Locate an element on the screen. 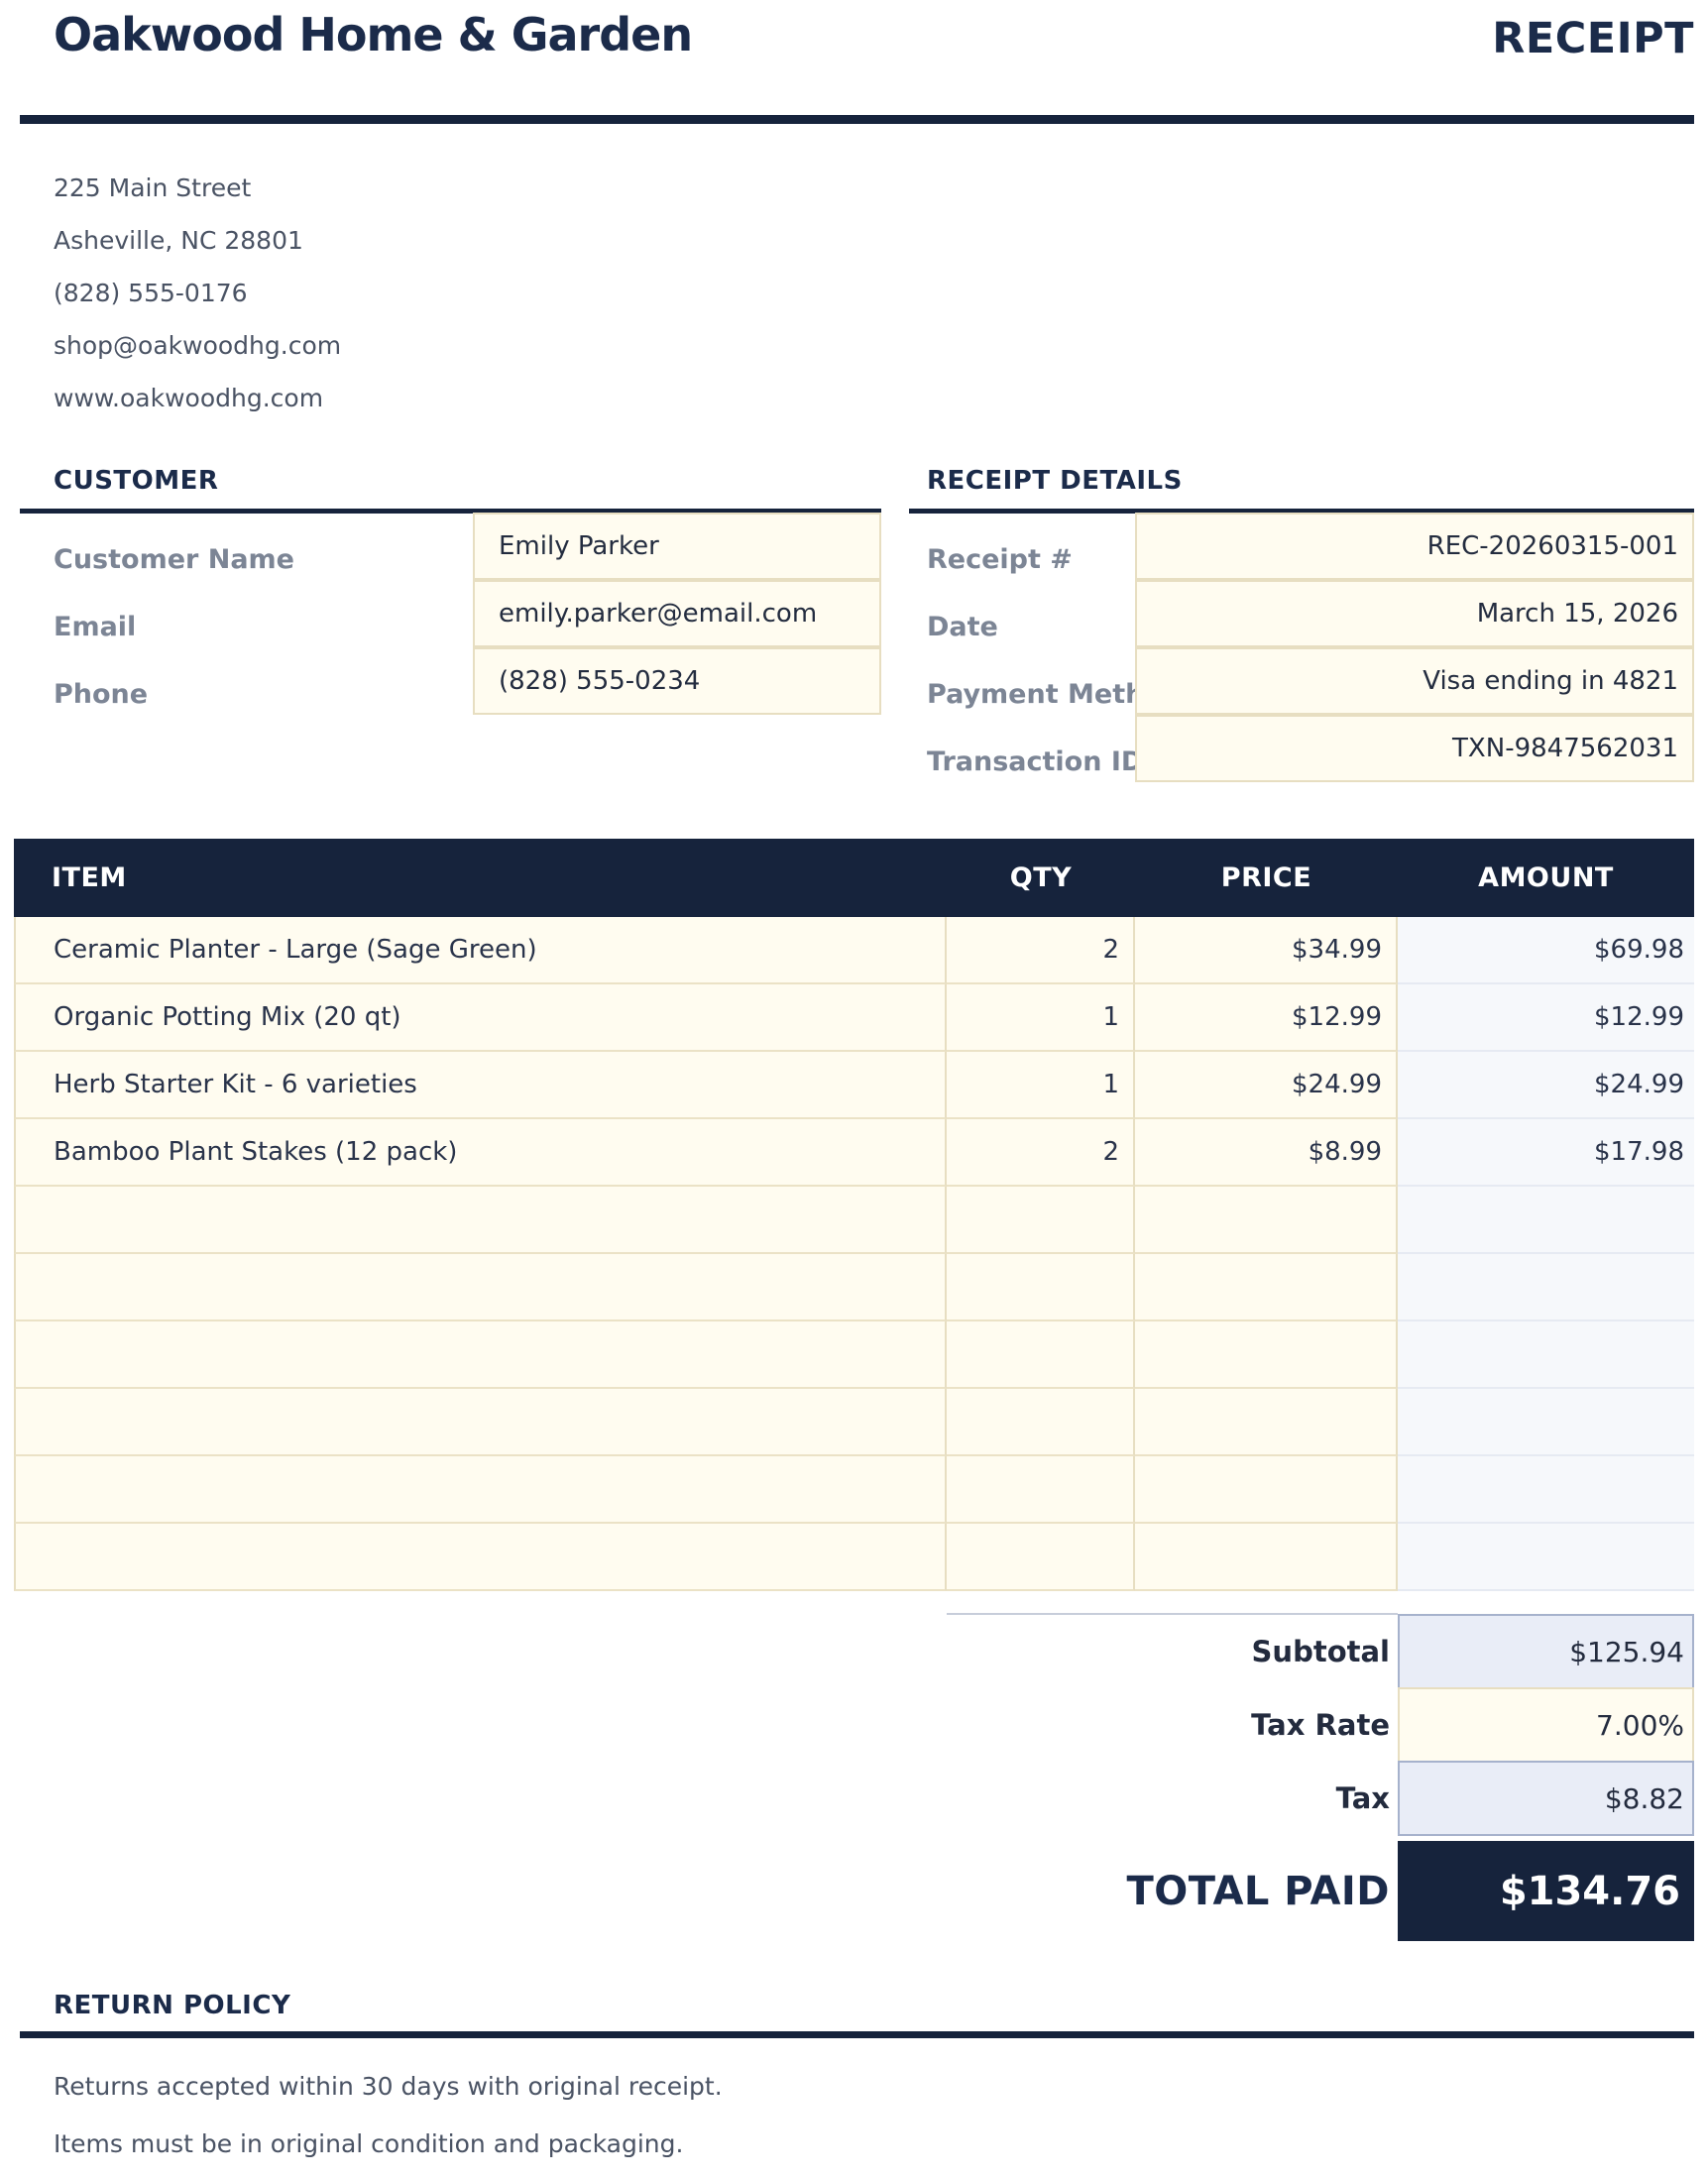 The image size is (1708, 2180). receipt-details-section-divider is located at coordinates (1301, 511).